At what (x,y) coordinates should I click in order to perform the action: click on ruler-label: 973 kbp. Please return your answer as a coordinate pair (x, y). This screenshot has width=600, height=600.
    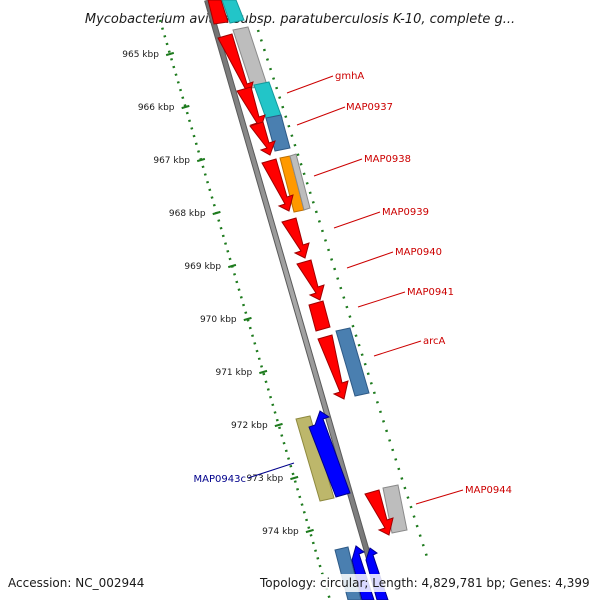
    Looking at the image, I should click on (265, 479).